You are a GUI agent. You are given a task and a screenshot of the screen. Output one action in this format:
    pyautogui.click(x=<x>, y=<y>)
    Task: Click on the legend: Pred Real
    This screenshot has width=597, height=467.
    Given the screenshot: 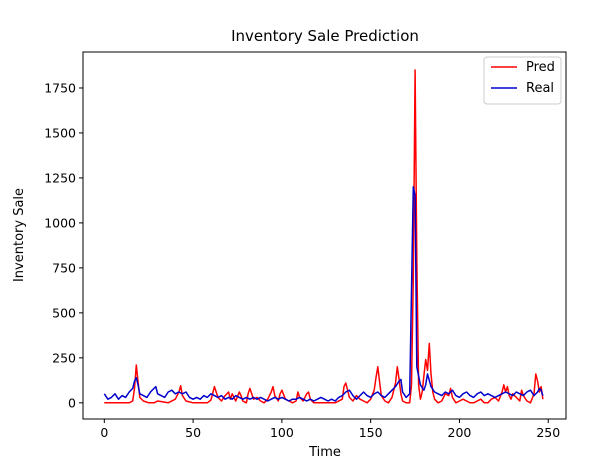 What is the action you would take?
    pyautogui.click(x=522, y=80)
    